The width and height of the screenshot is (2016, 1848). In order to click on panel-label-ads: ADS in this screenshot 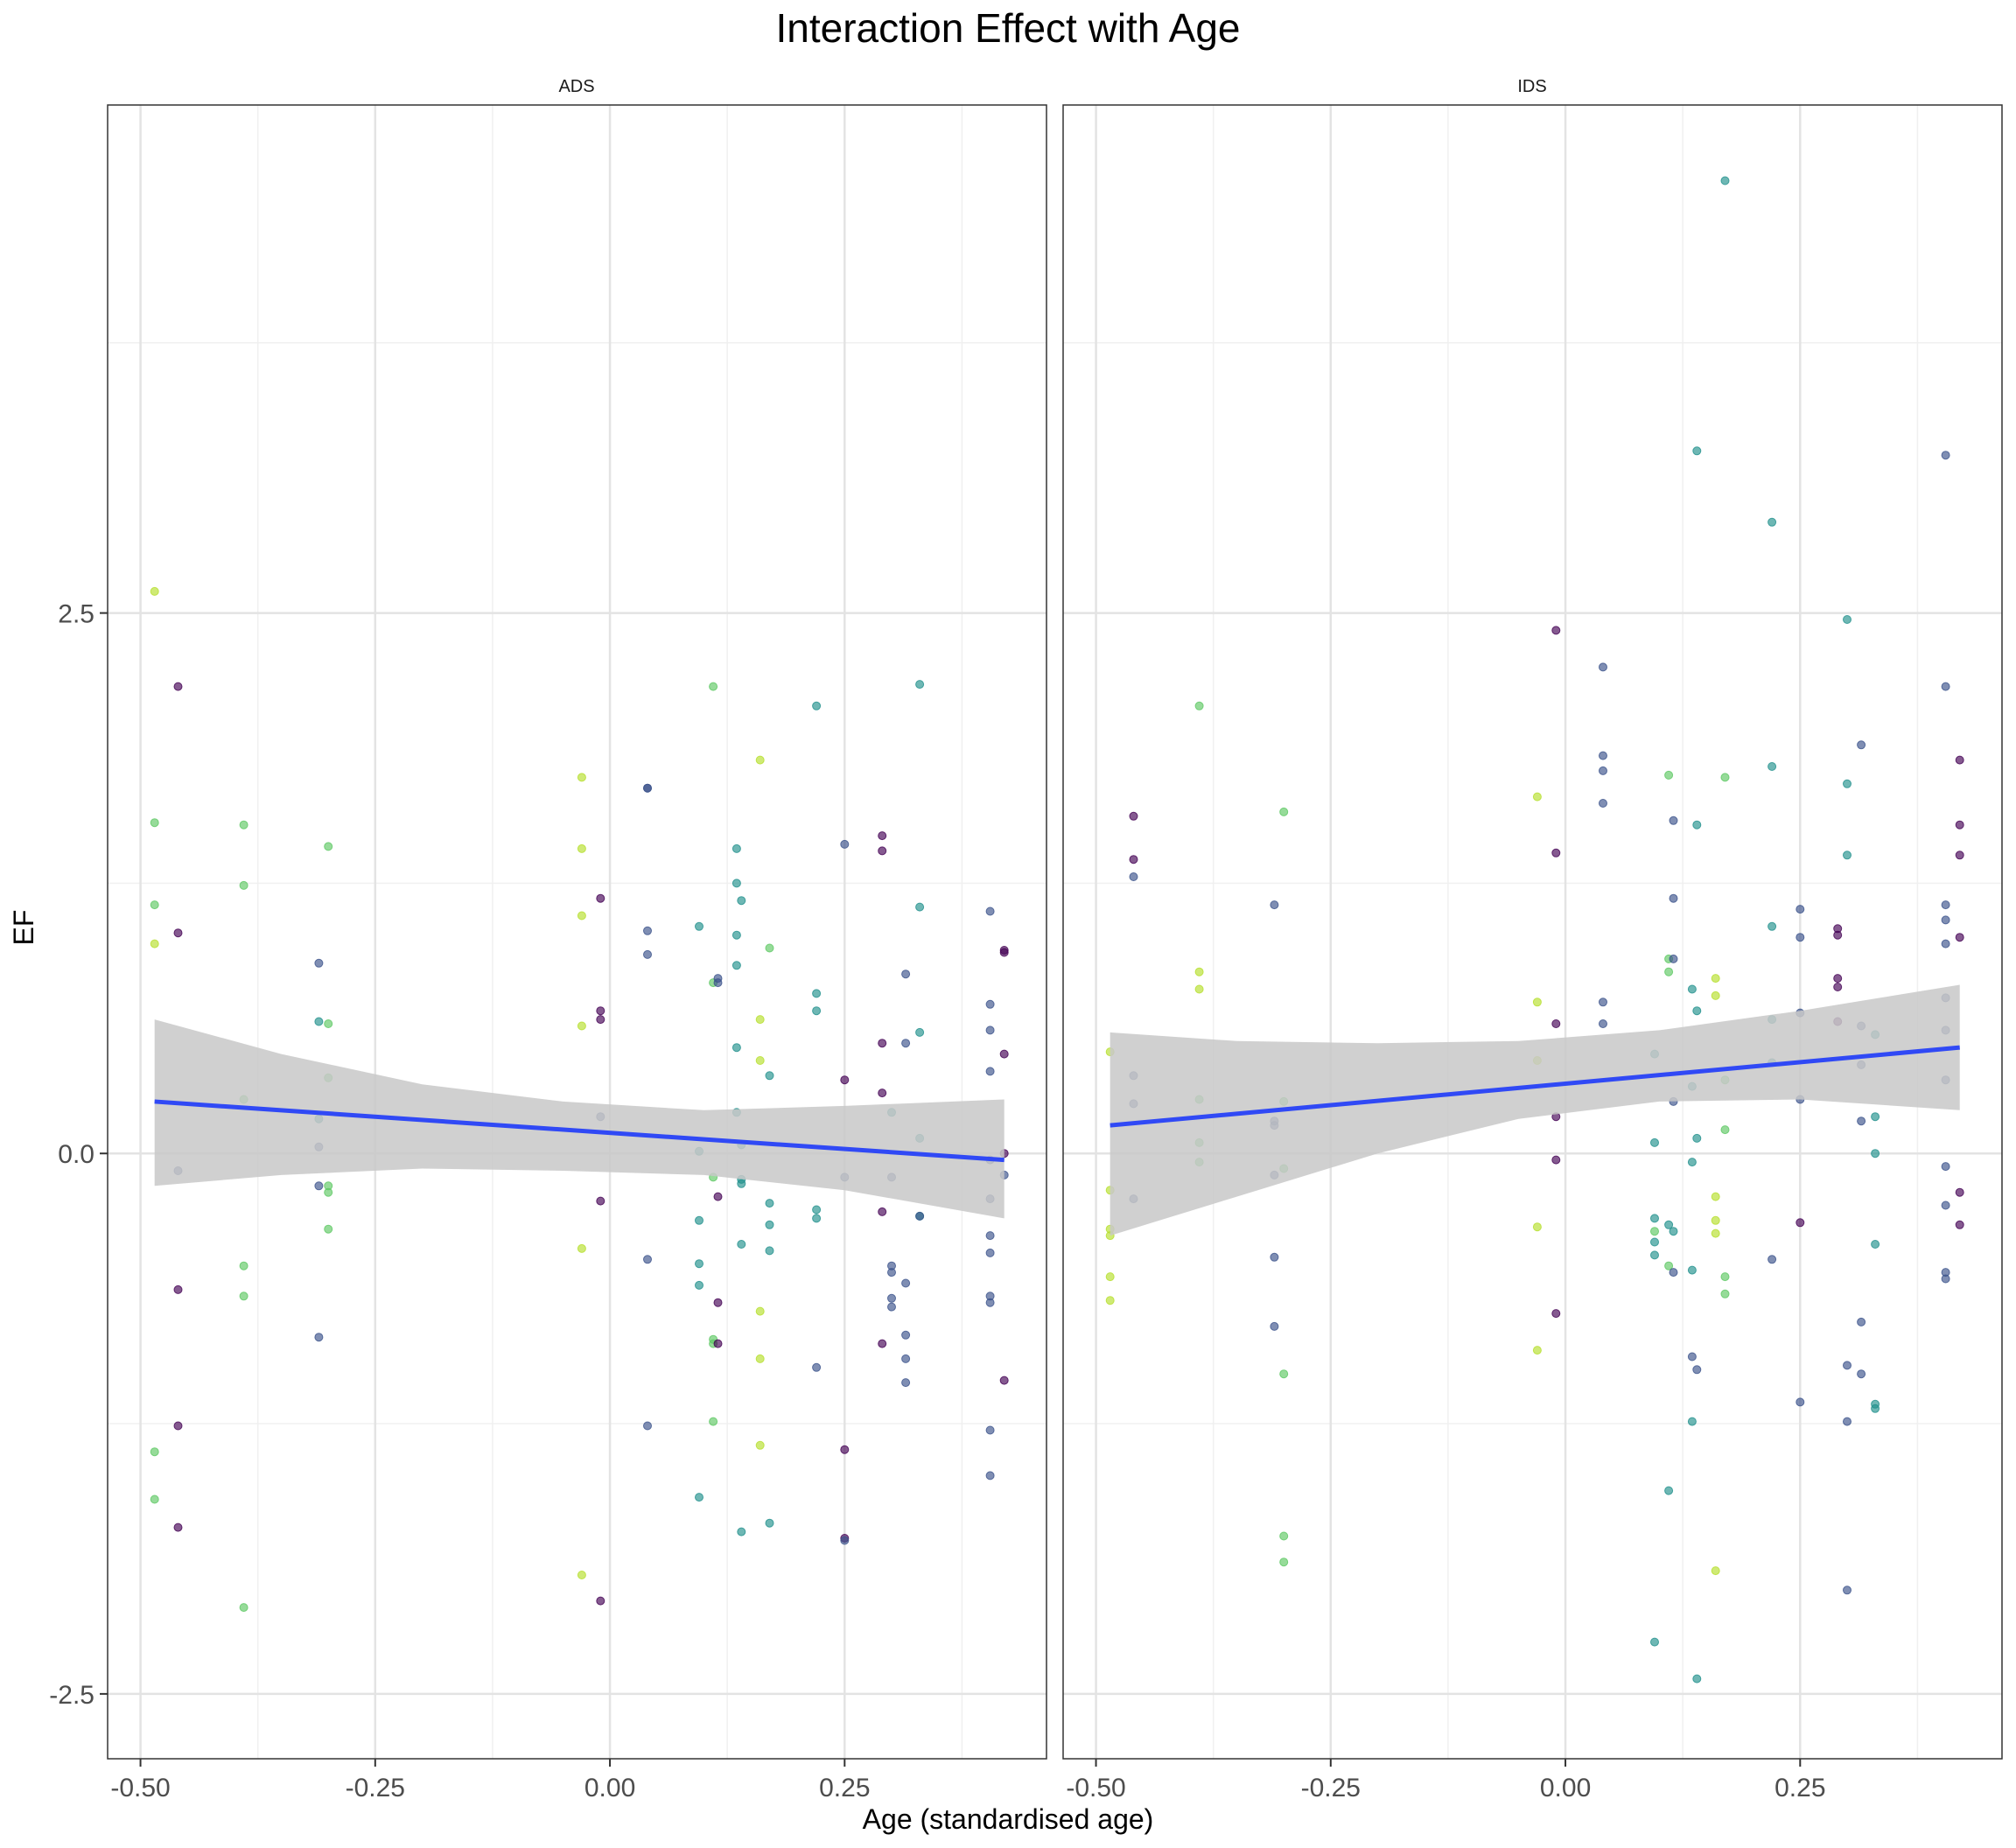, I will do `click(576, 86)`.